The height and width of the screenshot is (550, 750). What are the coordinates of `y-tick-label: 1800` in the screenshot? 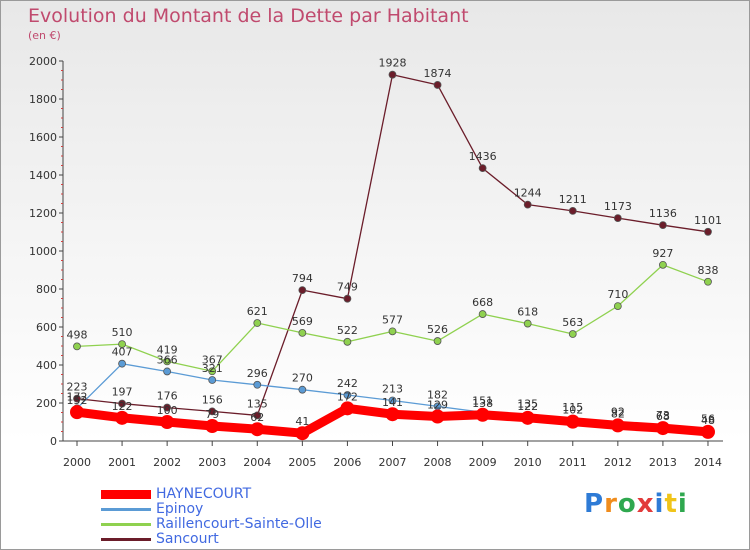 It's located at (43, 99).